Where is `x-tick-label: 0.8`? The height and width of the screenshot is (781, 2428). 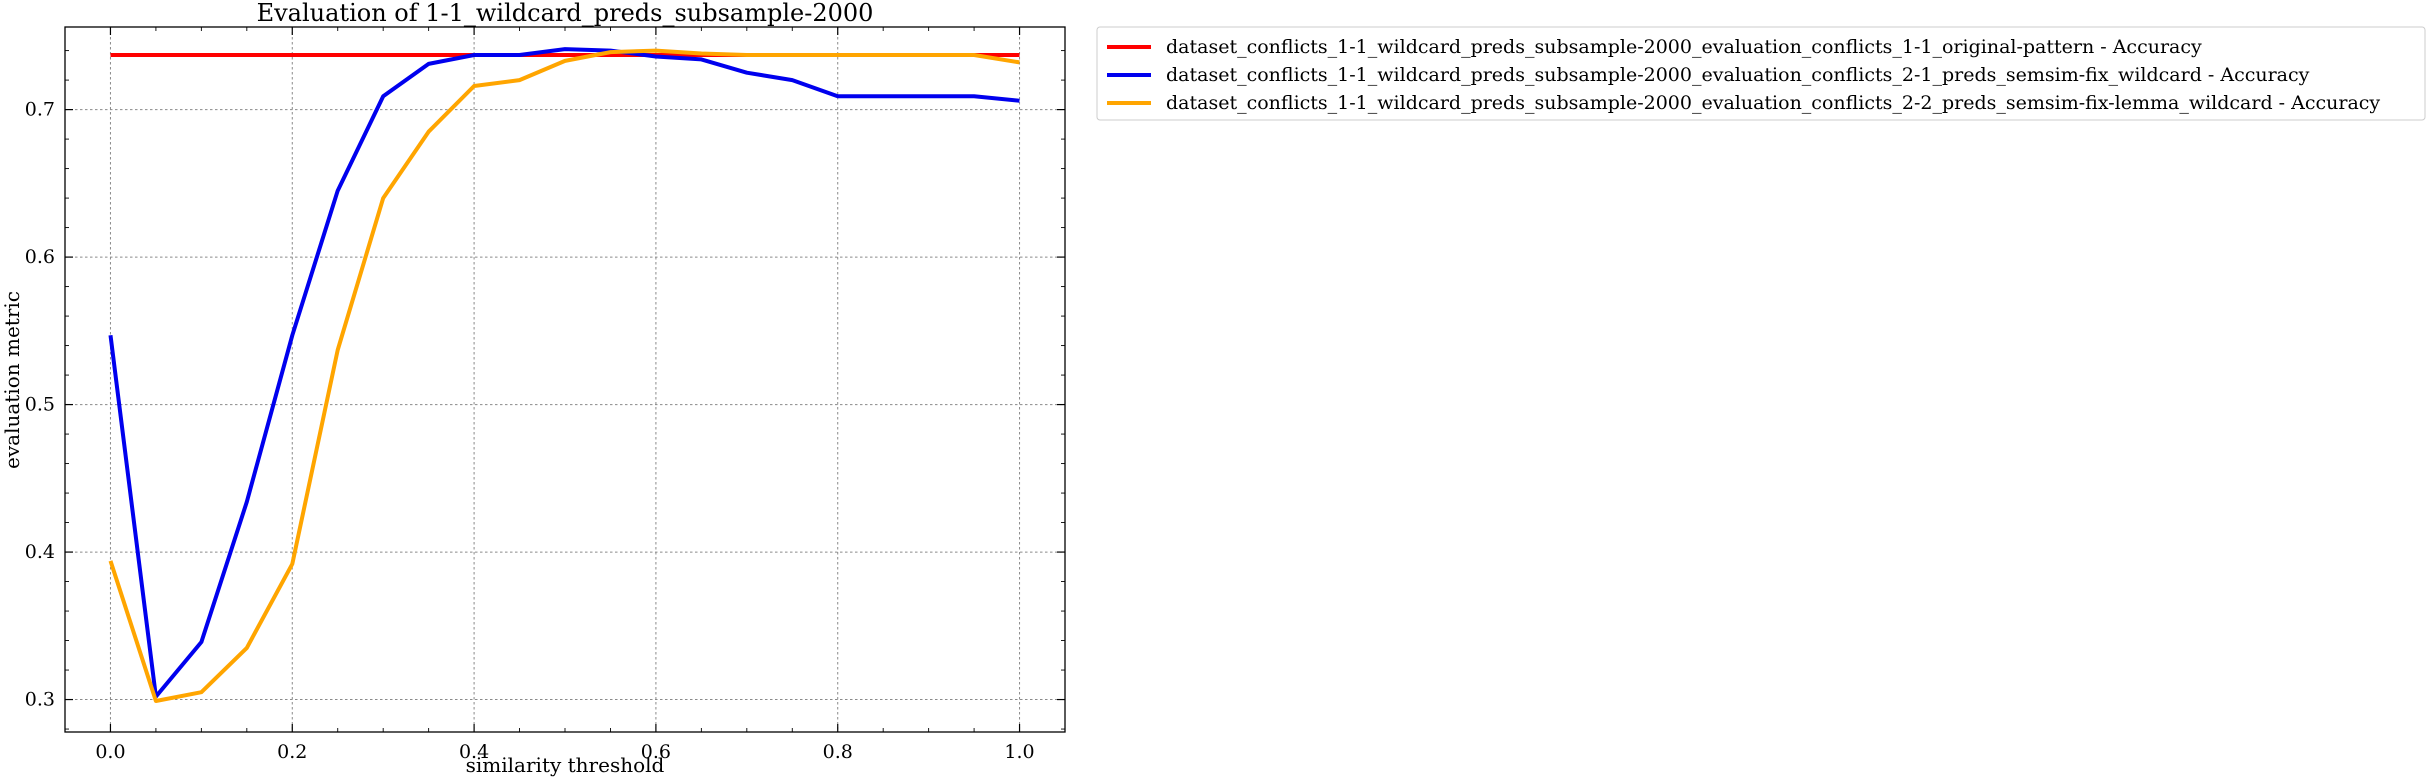
x-tick-label: 0.8 is located at coordinates (838, 752).